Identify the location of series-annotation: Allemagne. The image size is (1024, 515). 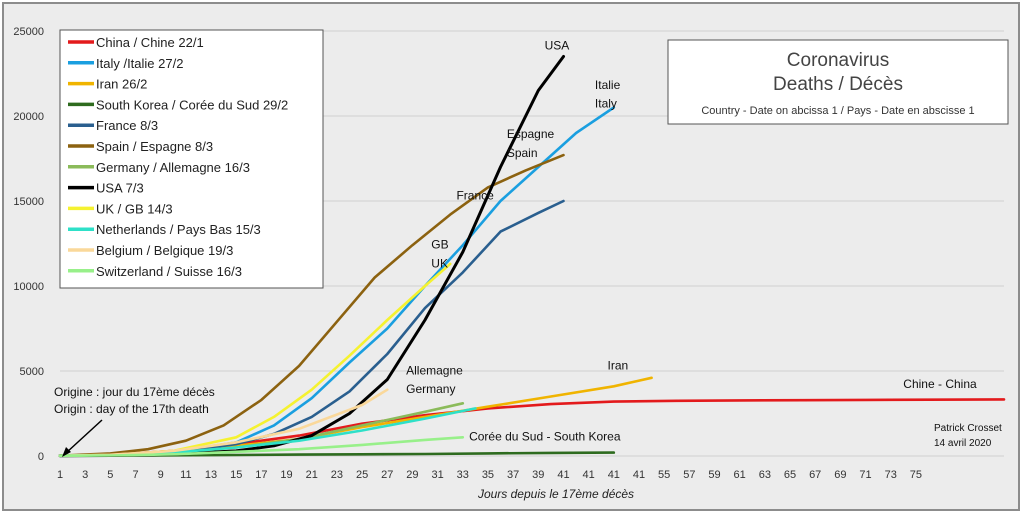
(434, 370).